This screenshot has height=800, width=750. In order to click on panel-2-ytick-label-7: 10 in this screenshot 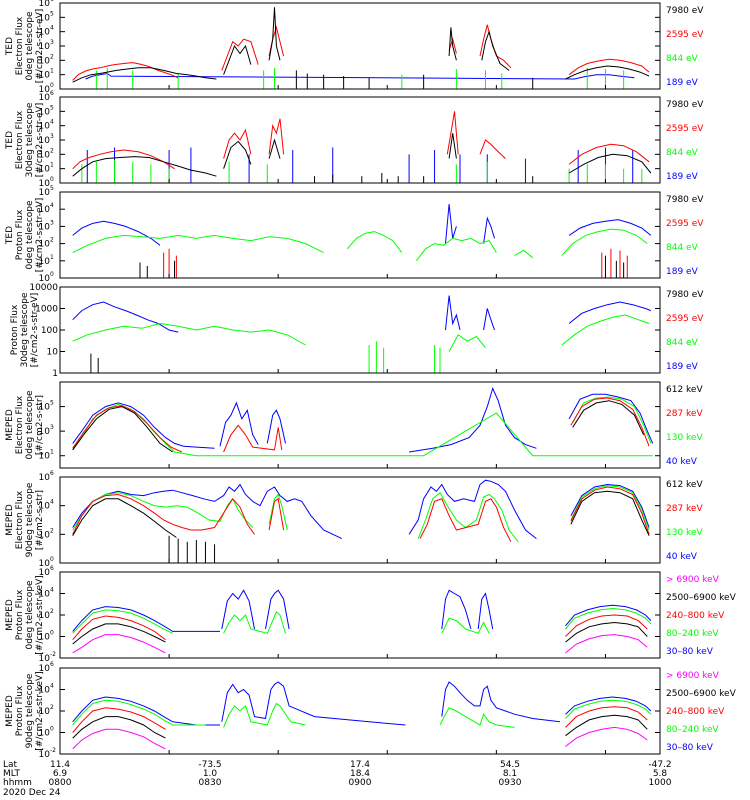, I will do `click(45, 98)`.